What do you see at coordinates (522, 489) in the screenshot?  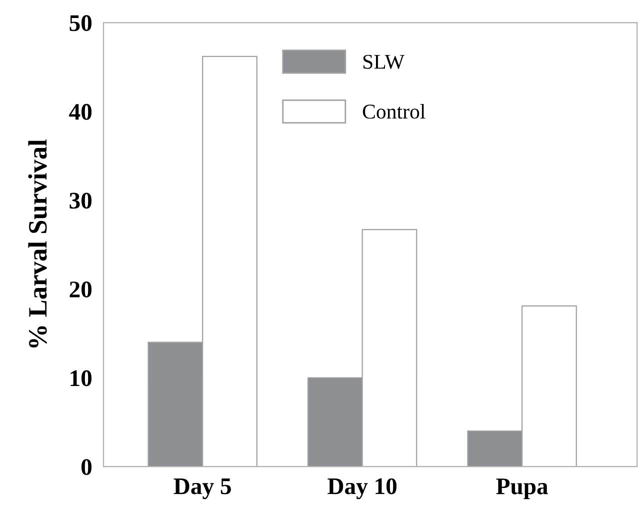 I see `x-tick-label: Pupa` at bounding box center [522, 489].